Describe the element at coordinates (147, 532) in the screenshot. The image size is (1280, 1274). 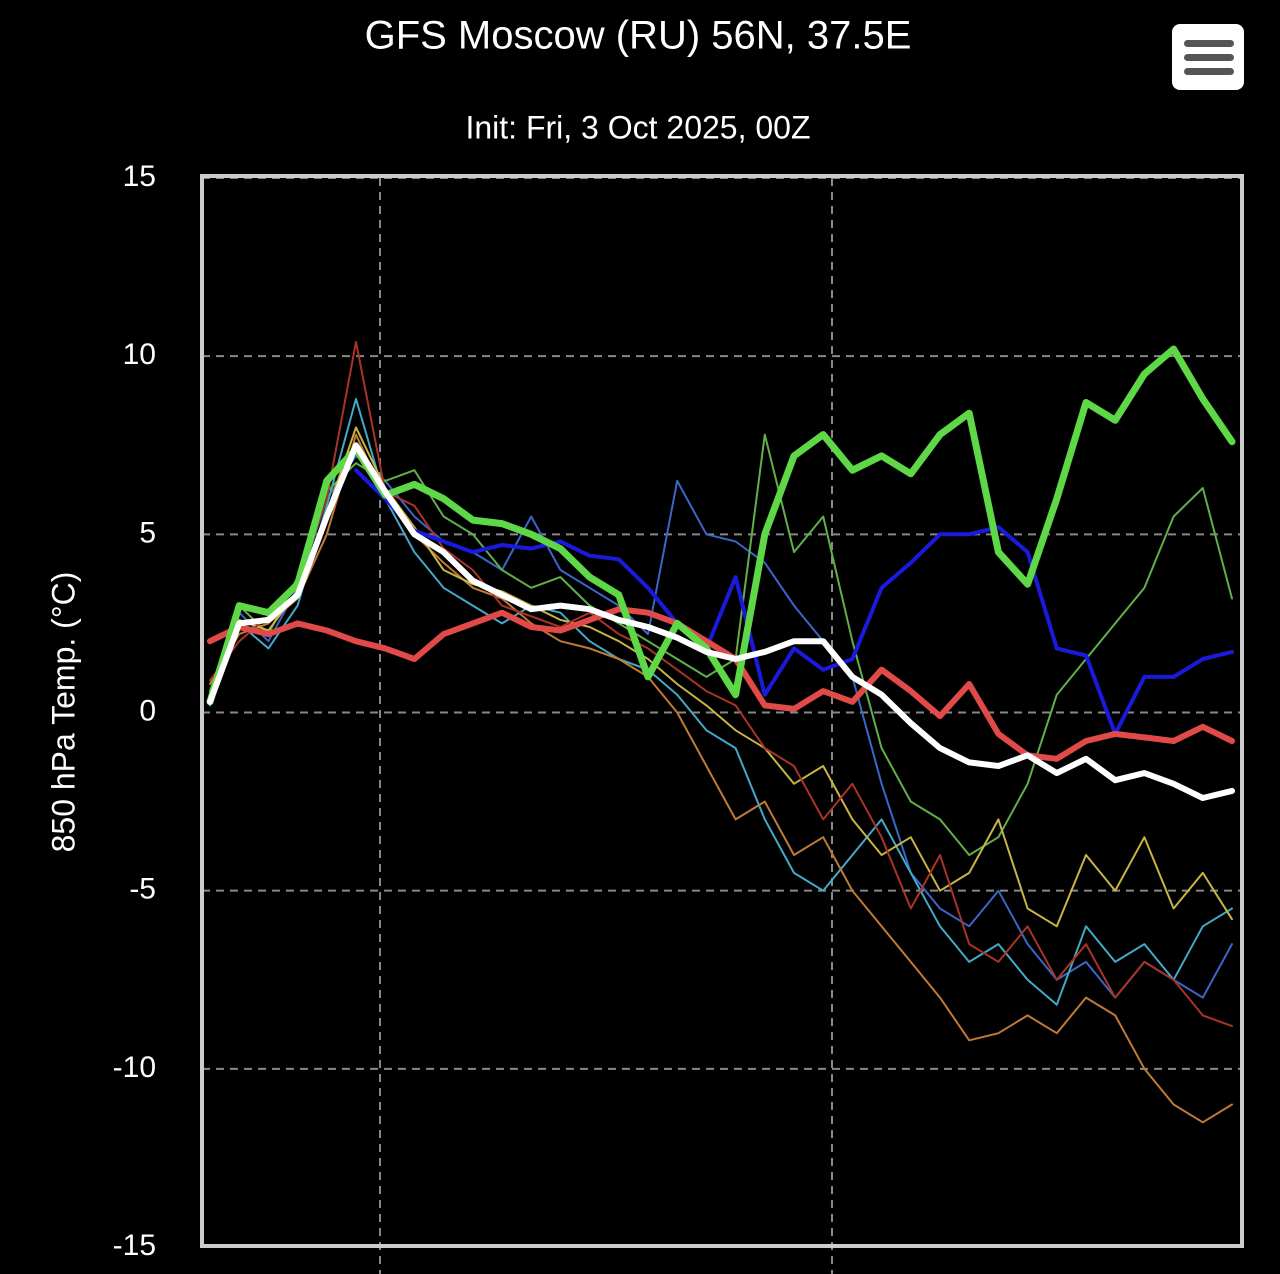
I see `y-tick-label: 5` at that location.